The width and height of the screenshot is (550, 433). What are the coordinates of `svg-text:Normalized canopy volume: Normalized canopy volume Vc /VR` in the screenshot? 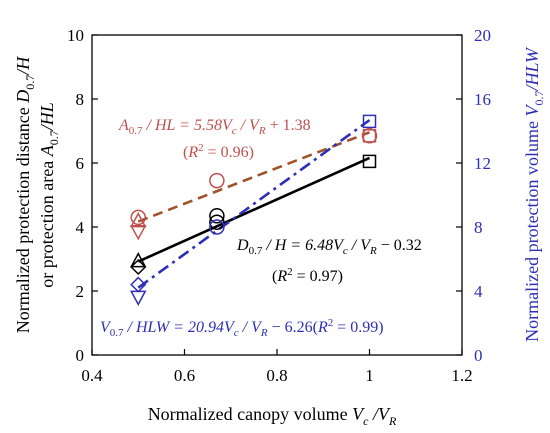 It's located at (272, 416).